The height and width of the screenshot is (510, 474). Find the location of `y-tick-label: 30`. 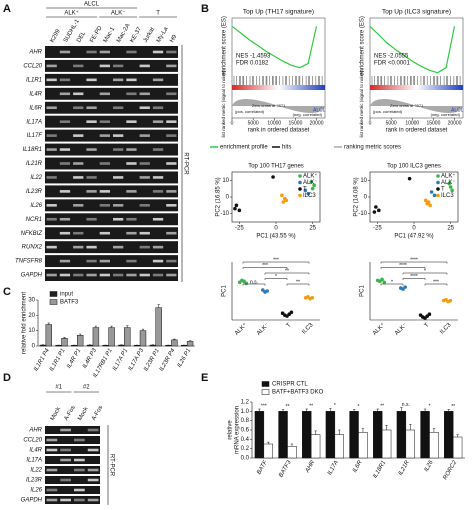

y-tick-label: 30 is located at coordinates (31, 301).